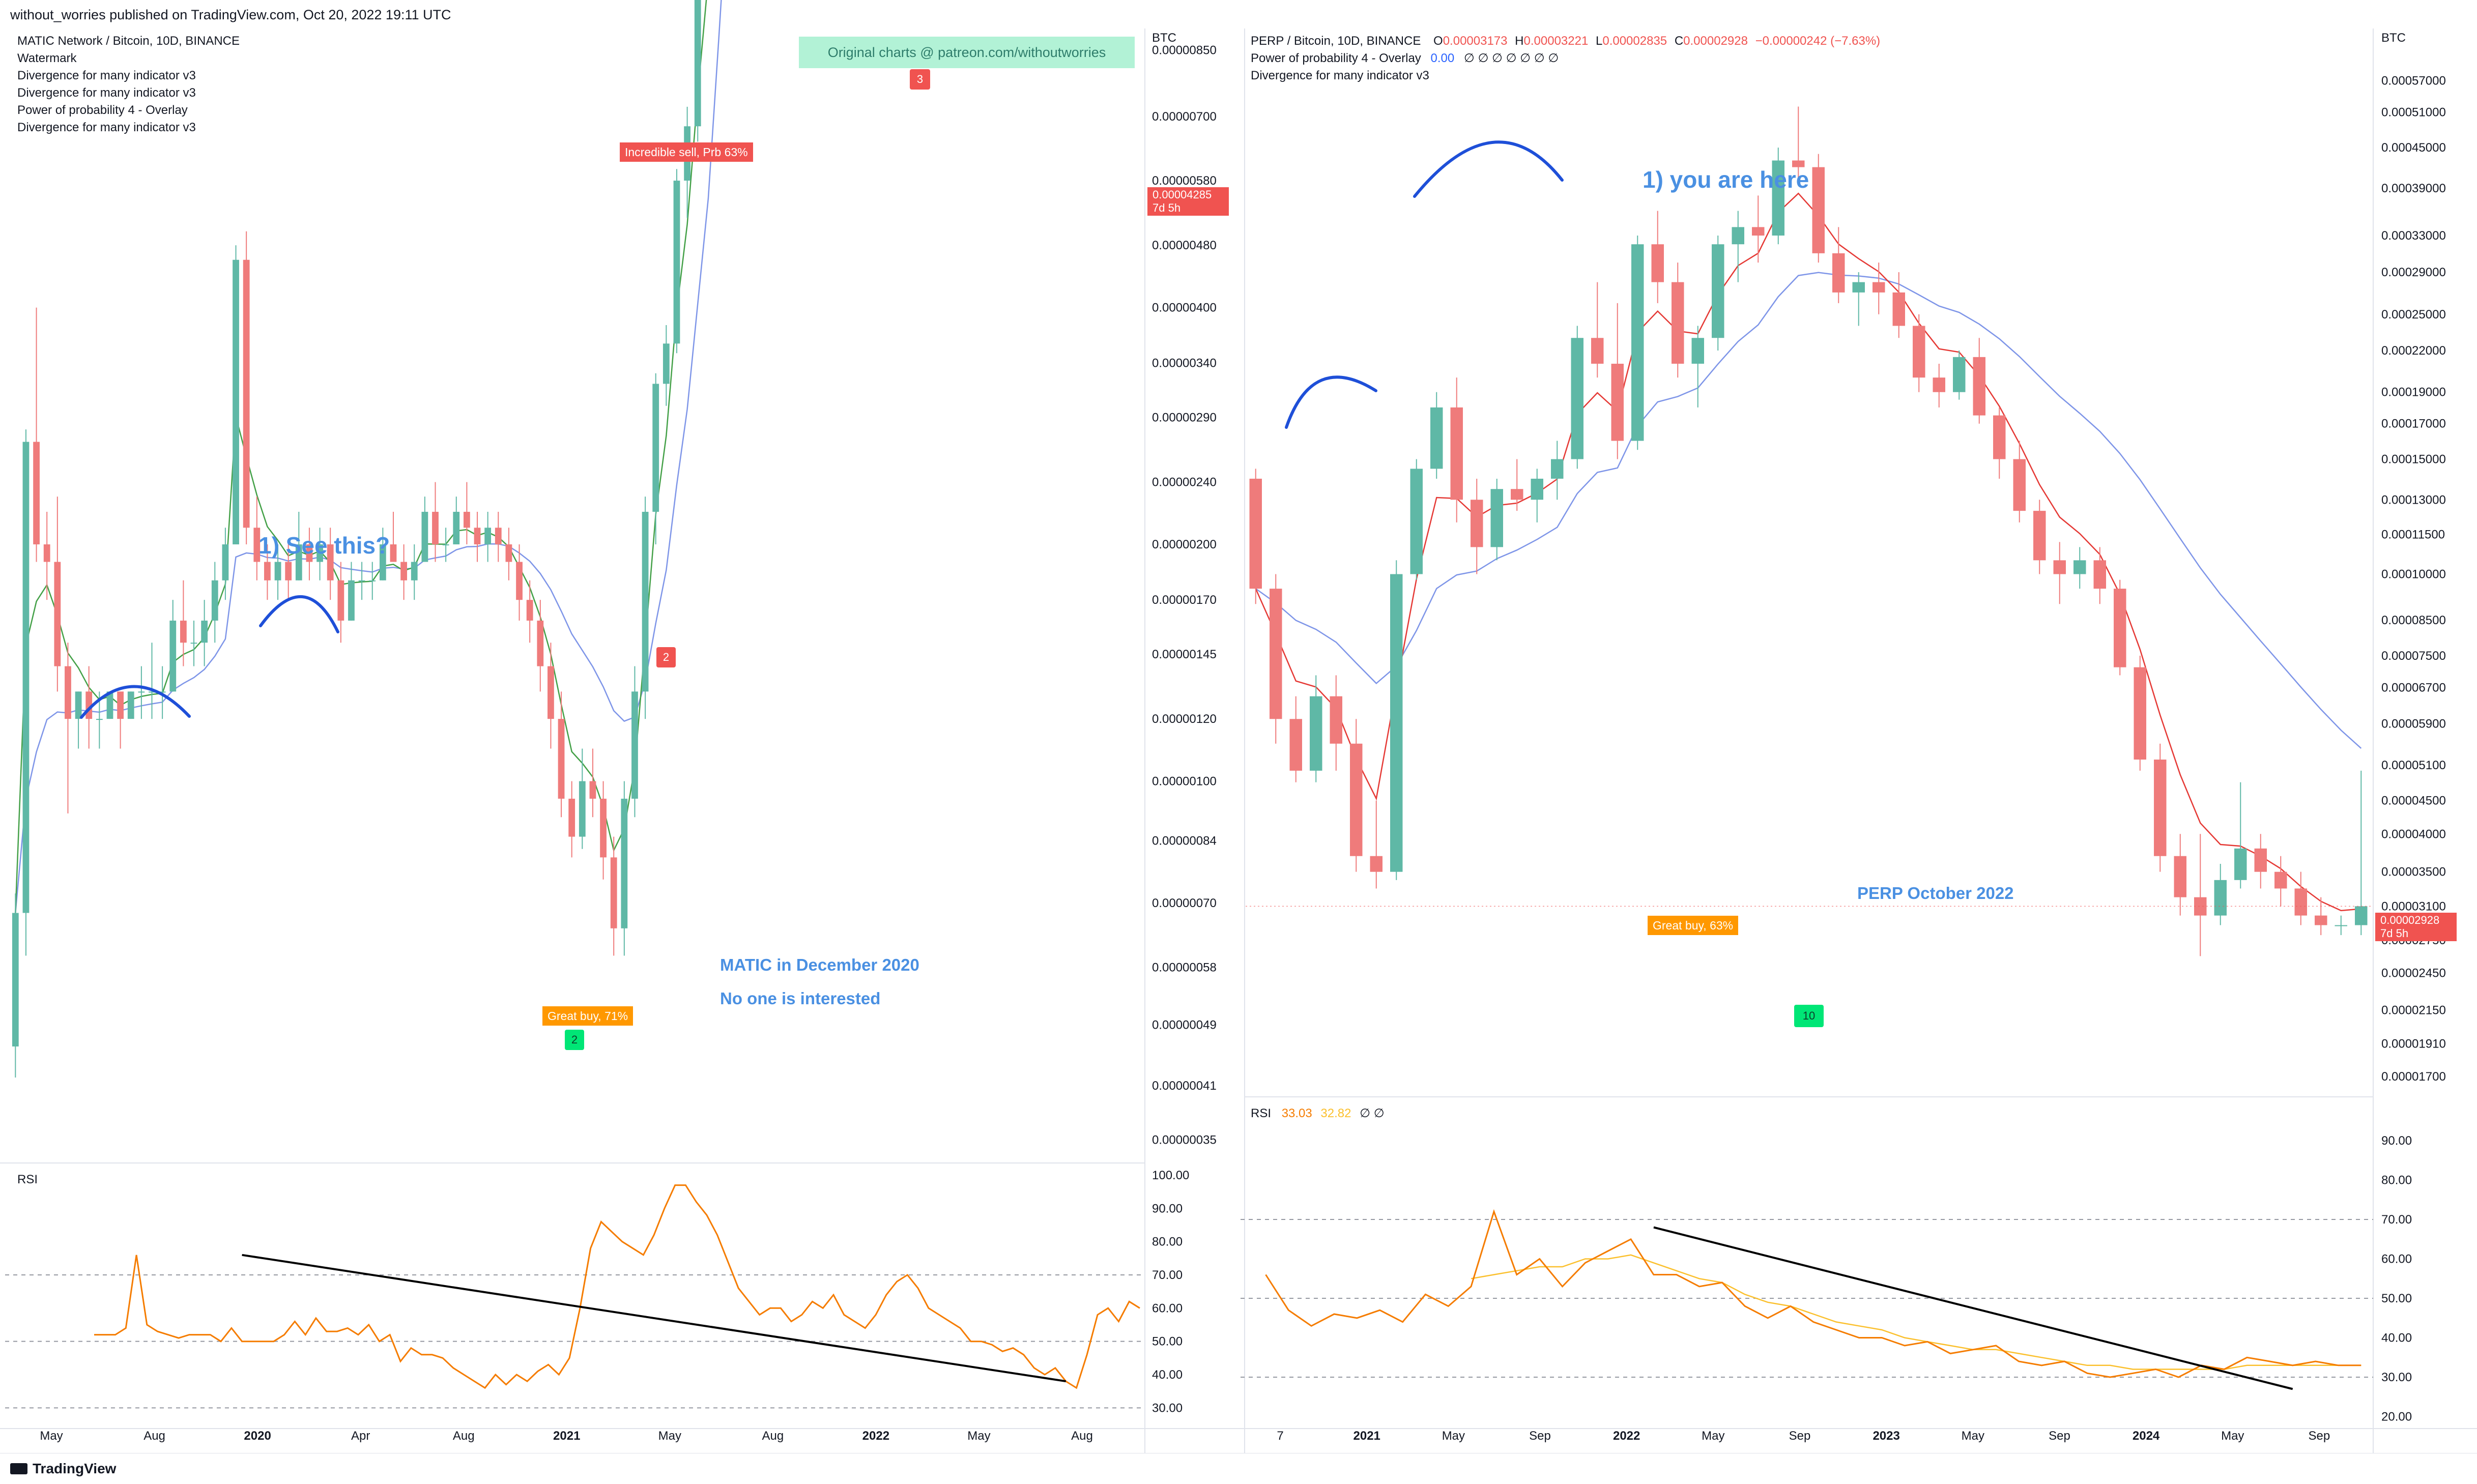 This screenshot has width=2477, height=1484. What do you see at coordinates (1726, 179) in the screenshot?
I see `you-are-here-annotation: 1) you are here` at bounding box center [1726, 179].